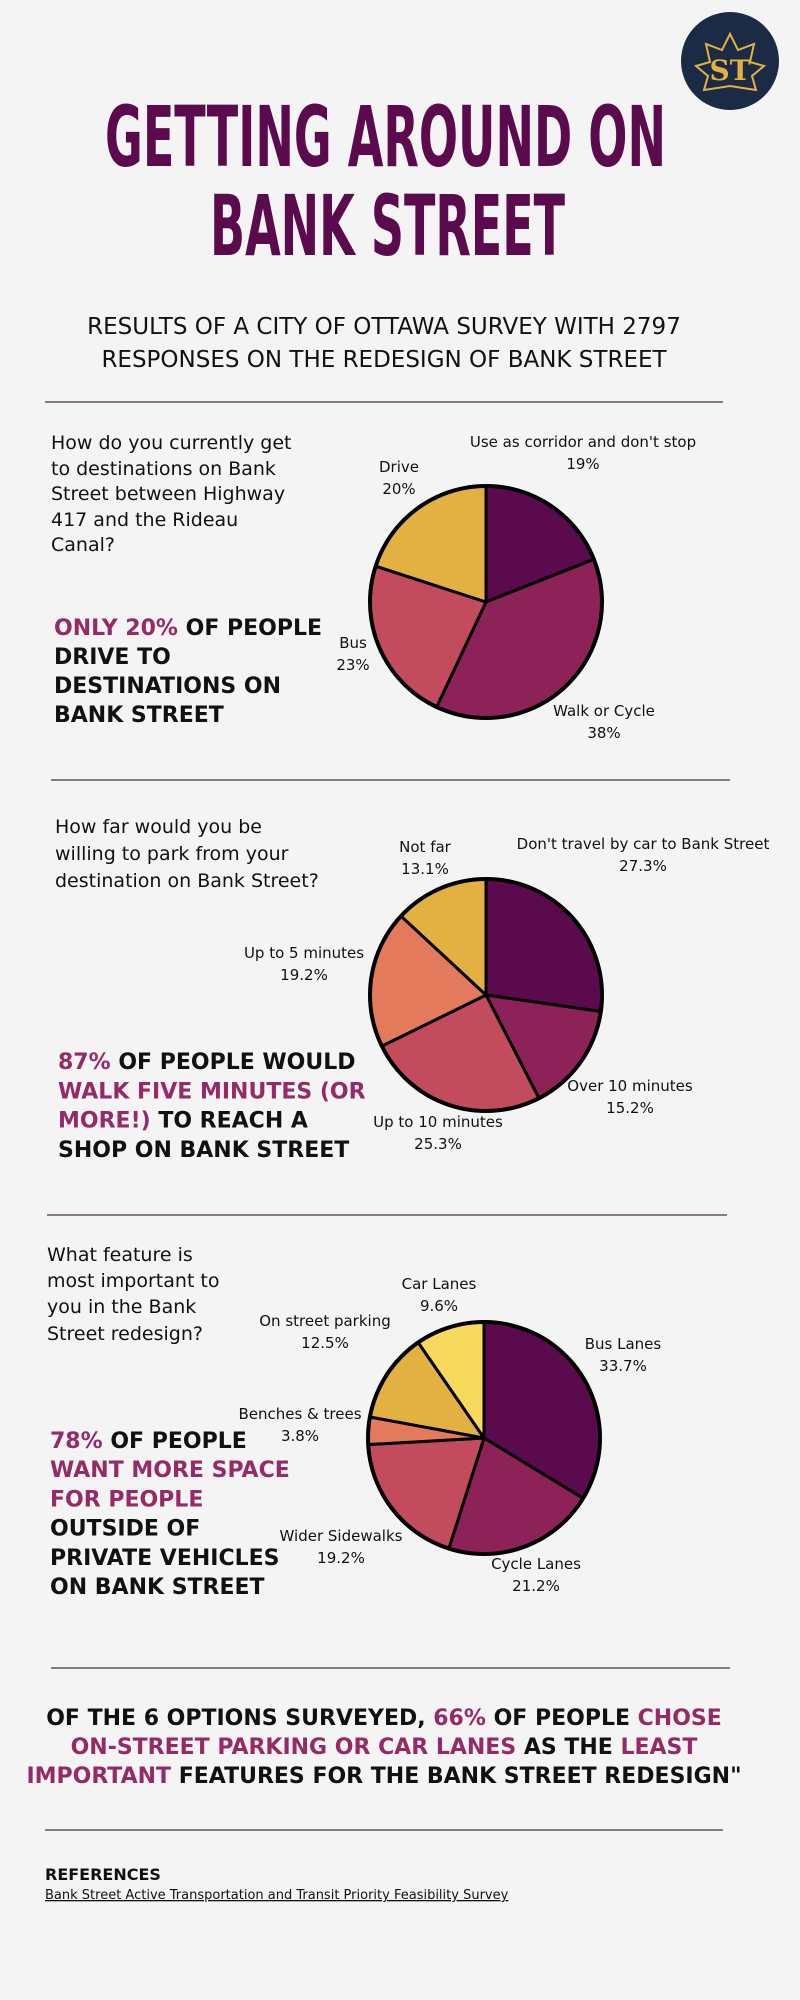  I want to click on callout-text: OUTSIDE OF, so click(125, 1529).